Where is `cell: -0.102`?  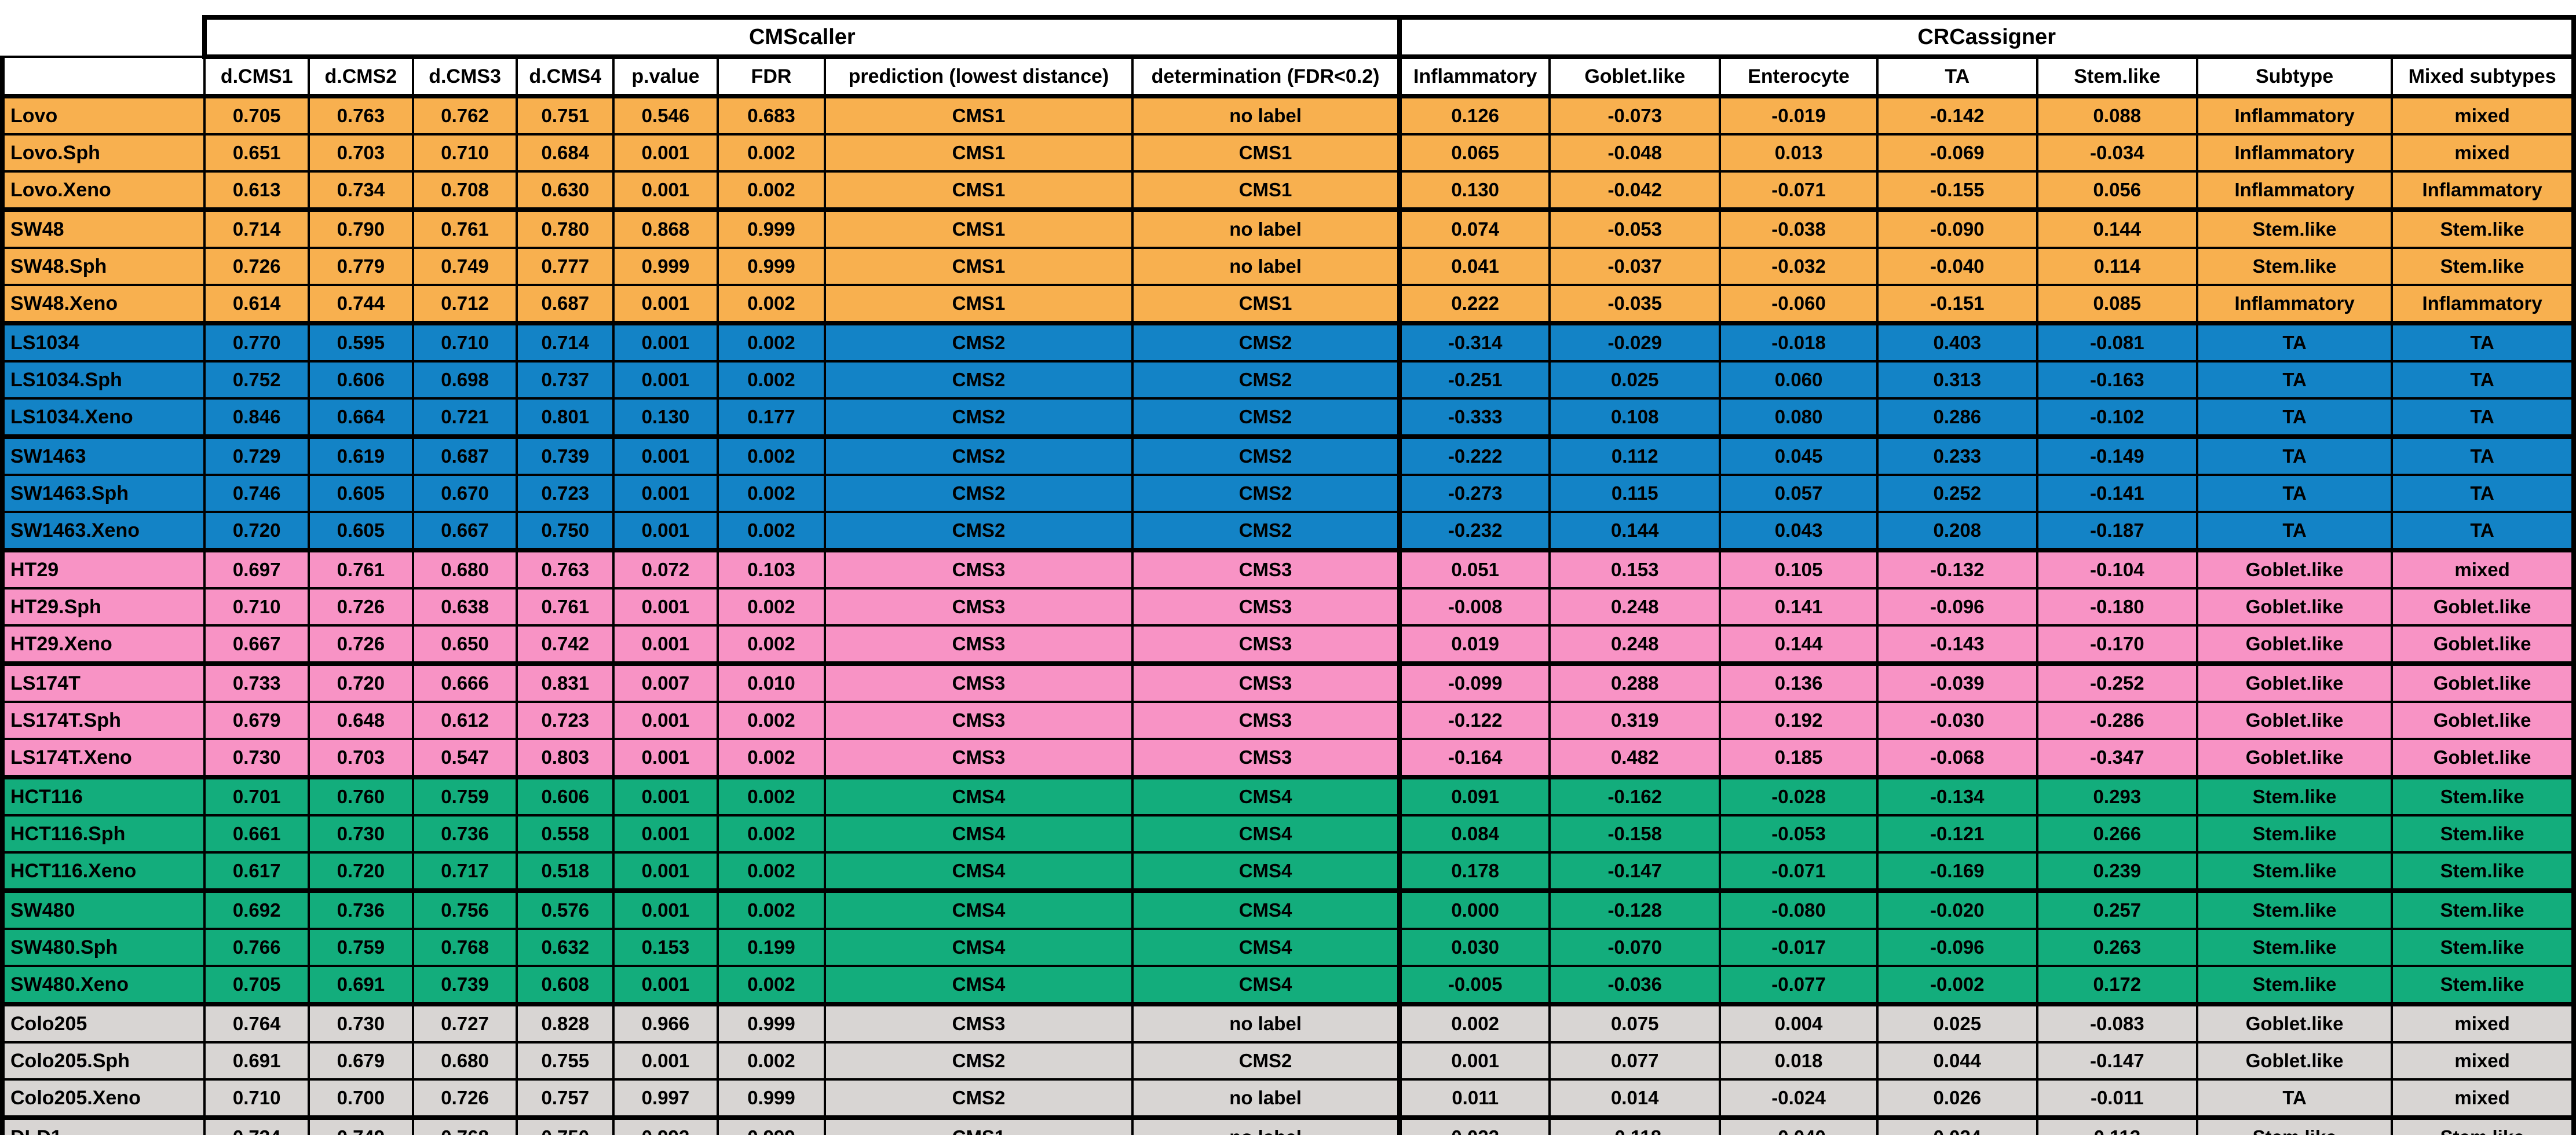
cell: -0.102 is located at coordinates (2117, 417).